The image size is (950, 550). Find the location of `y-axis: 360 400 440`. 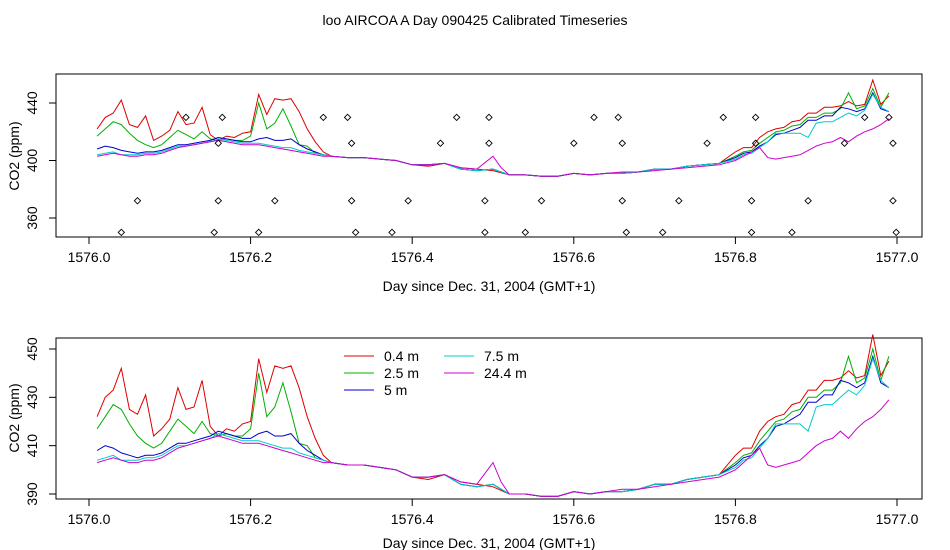

y-axis: 360 400 440 is located at coordinates (40, 160).